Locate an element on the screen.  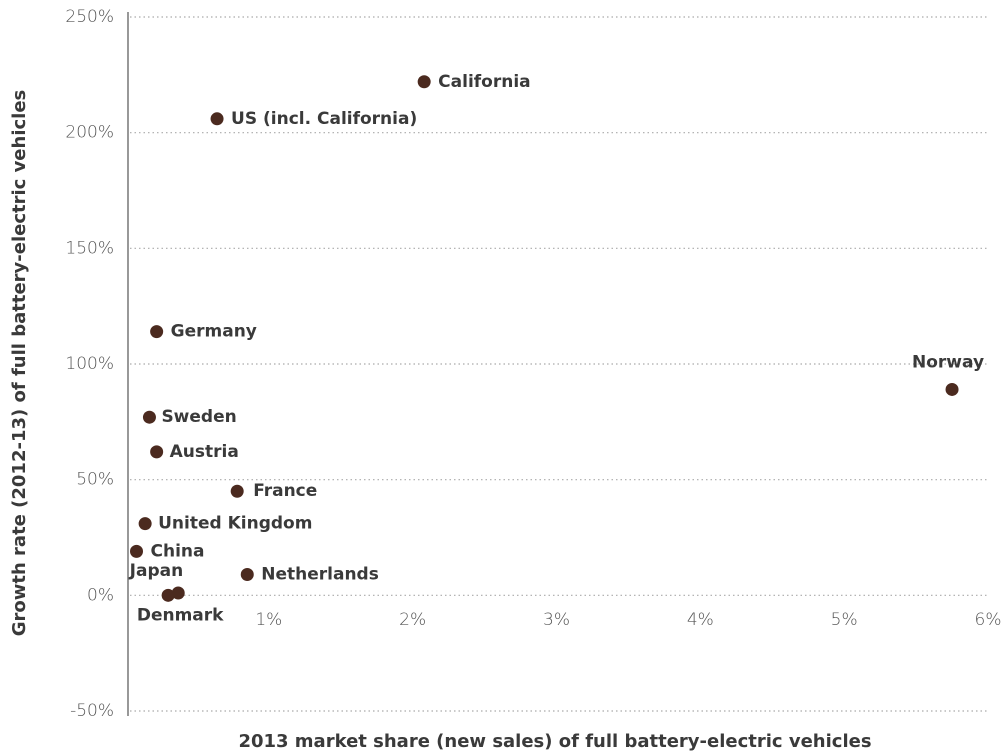
x-tick-label: 4% is located at coordinates (700, 620).